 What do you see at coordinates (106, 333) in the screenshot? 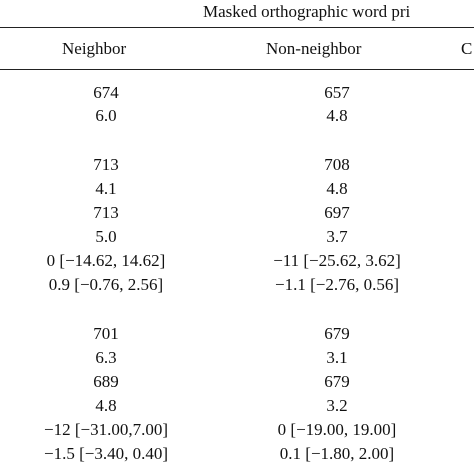
I see `cell-neighbor: 701` at bounding box center [106, 333].